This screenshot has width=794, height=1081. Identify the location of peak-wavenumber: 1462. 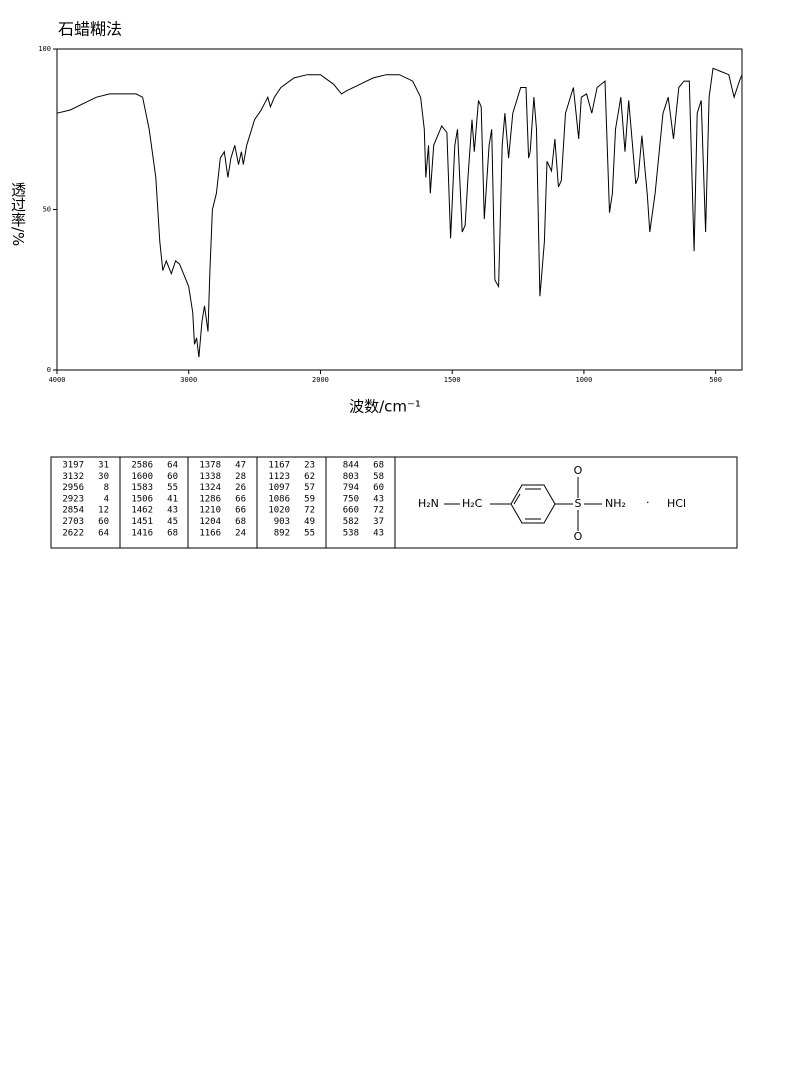
(142, 511).